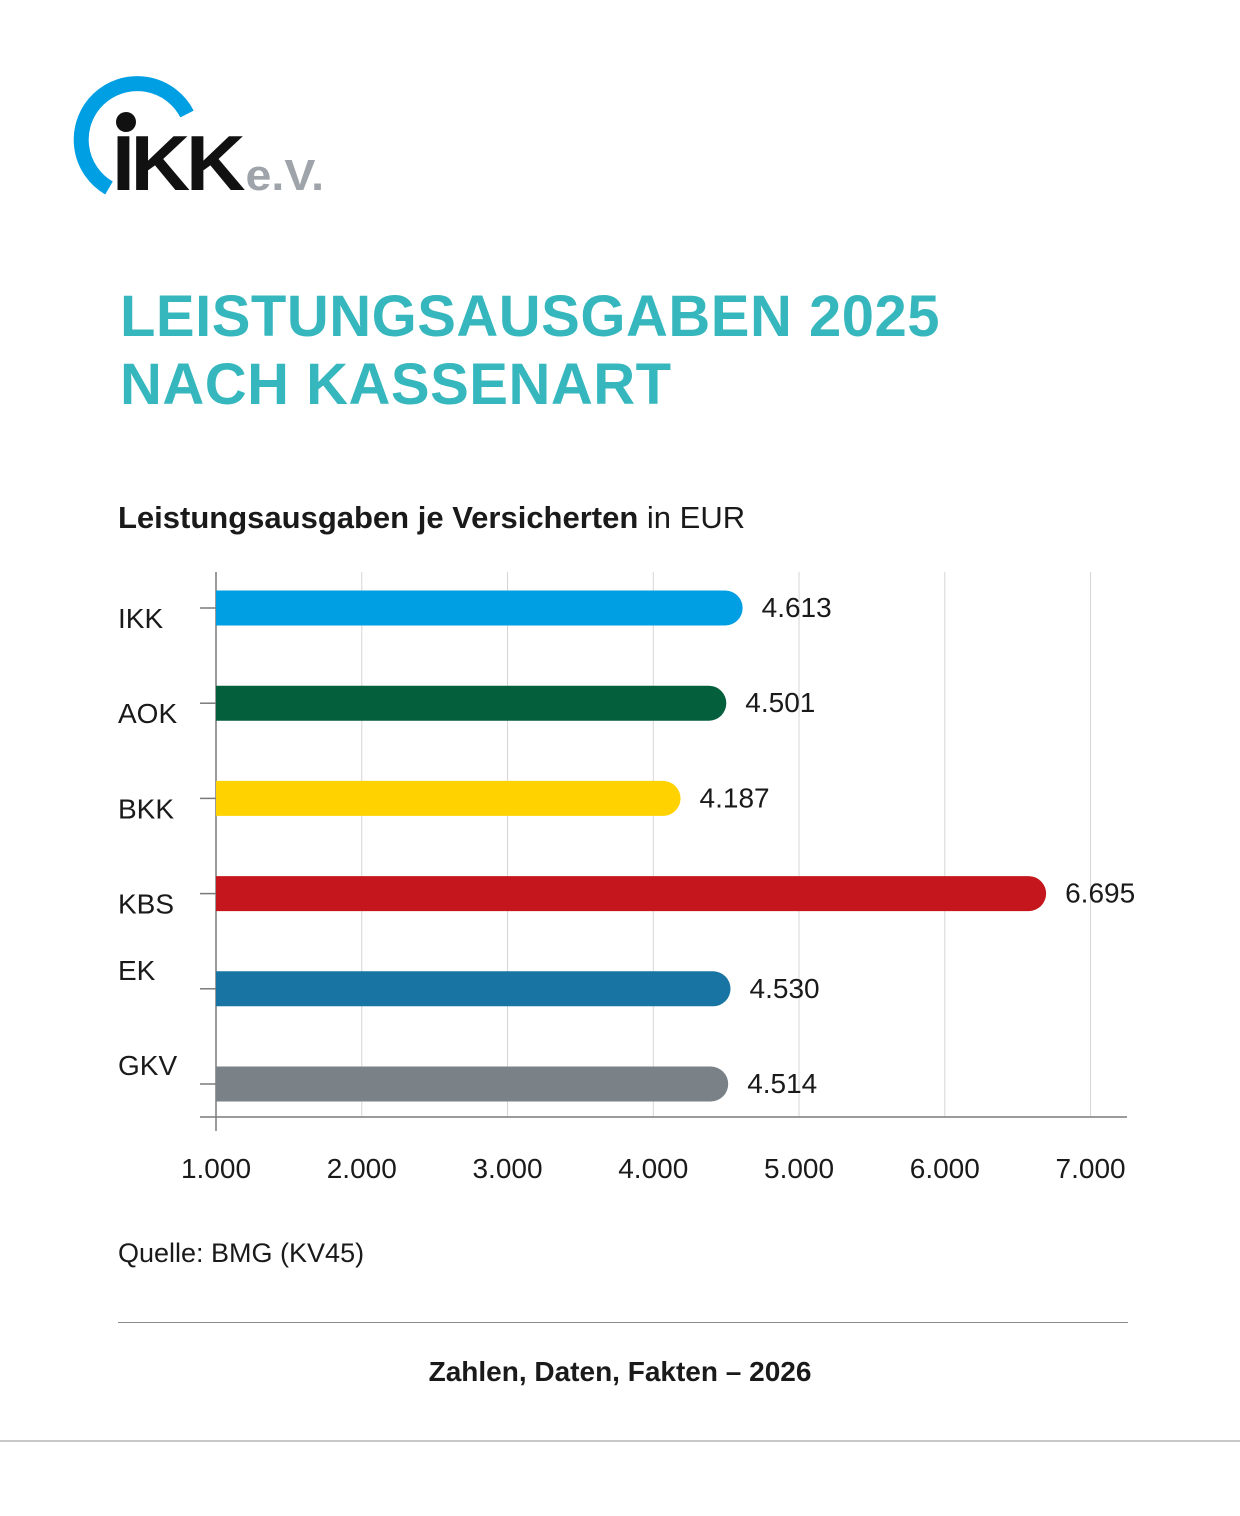  What do you see at coordinates (785, 988) in the screenshot?
I see `value-label: 4.530` at bounding box center [785, 988].